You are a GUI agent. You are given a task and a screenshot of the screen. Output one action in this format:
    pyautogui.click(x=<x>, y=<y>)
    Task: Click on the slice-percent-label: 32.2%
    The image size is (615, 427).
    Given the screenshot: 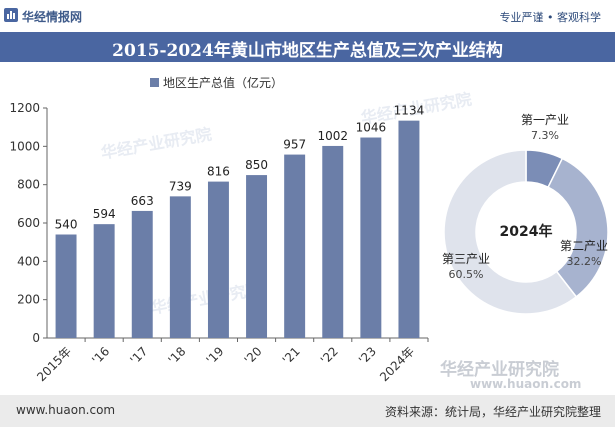 What is the action you would take?
    pyautogui.click(x=584, y=261)
    